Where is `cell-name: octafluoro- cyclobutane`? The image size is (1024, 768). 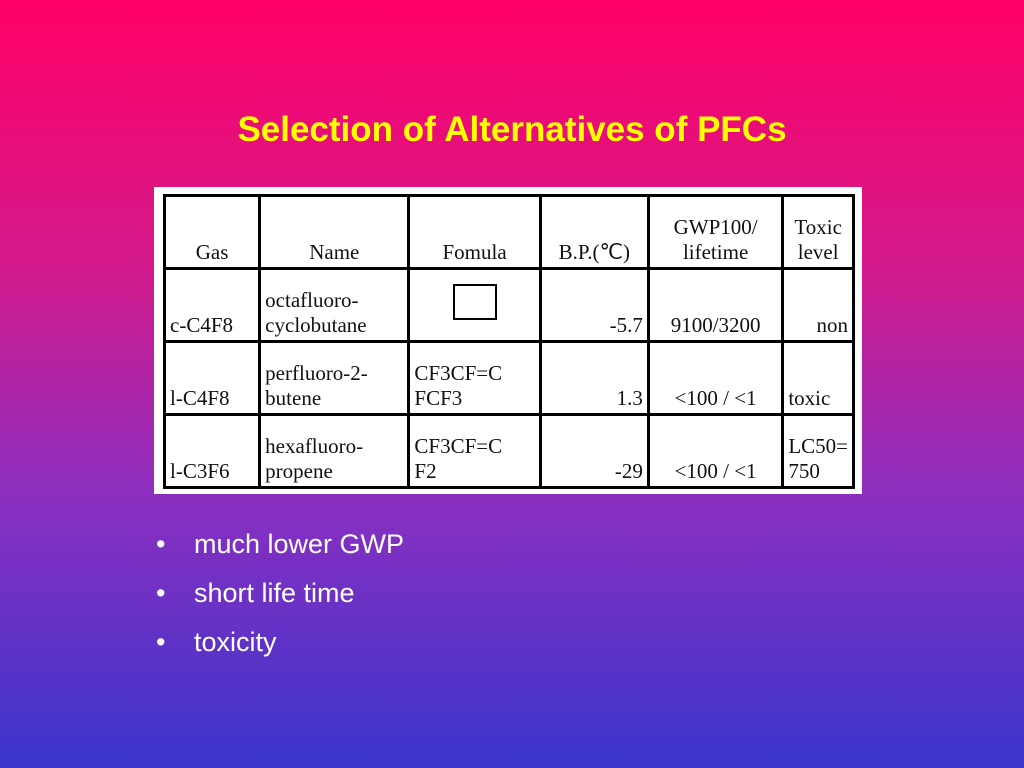
cell-name: octafluoro- cyclobutane is located at coordinates (334, 305).